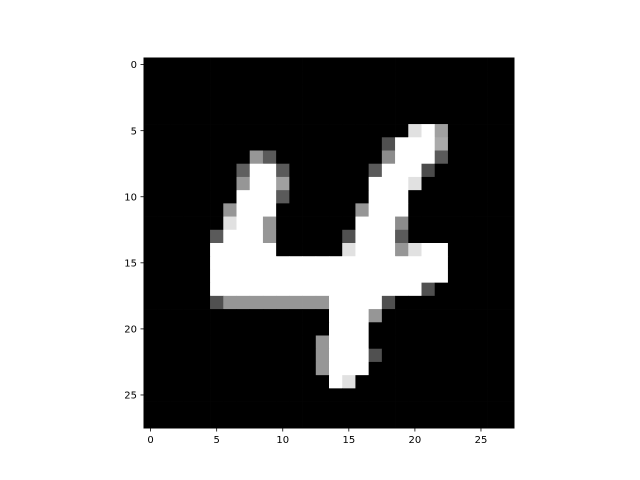  Describe the element at coordinates (130, 396) in the screenshot. I see `y-tick-label: 25` at that location.